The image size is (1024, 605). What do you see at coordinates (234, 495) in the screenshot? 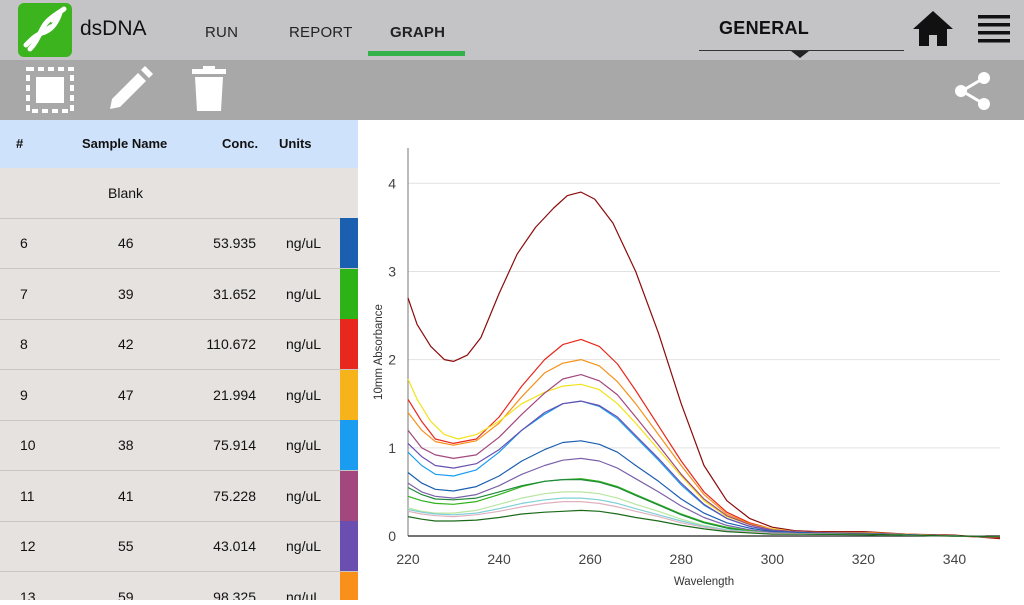
I see `row-conc: 75.228` at bounding box center [234, 495].